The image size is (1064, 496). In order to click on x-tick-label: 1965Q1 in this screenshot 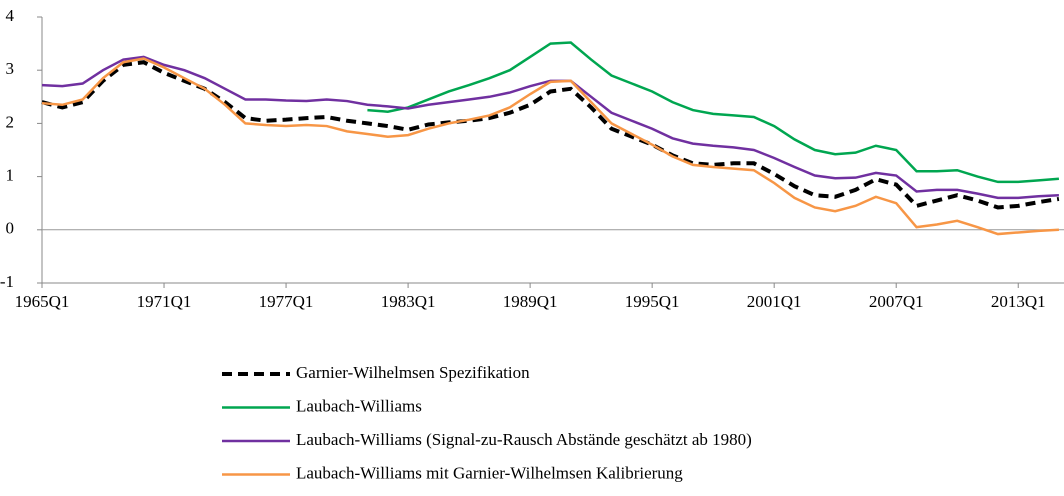, I will do `click(42, 301)`.